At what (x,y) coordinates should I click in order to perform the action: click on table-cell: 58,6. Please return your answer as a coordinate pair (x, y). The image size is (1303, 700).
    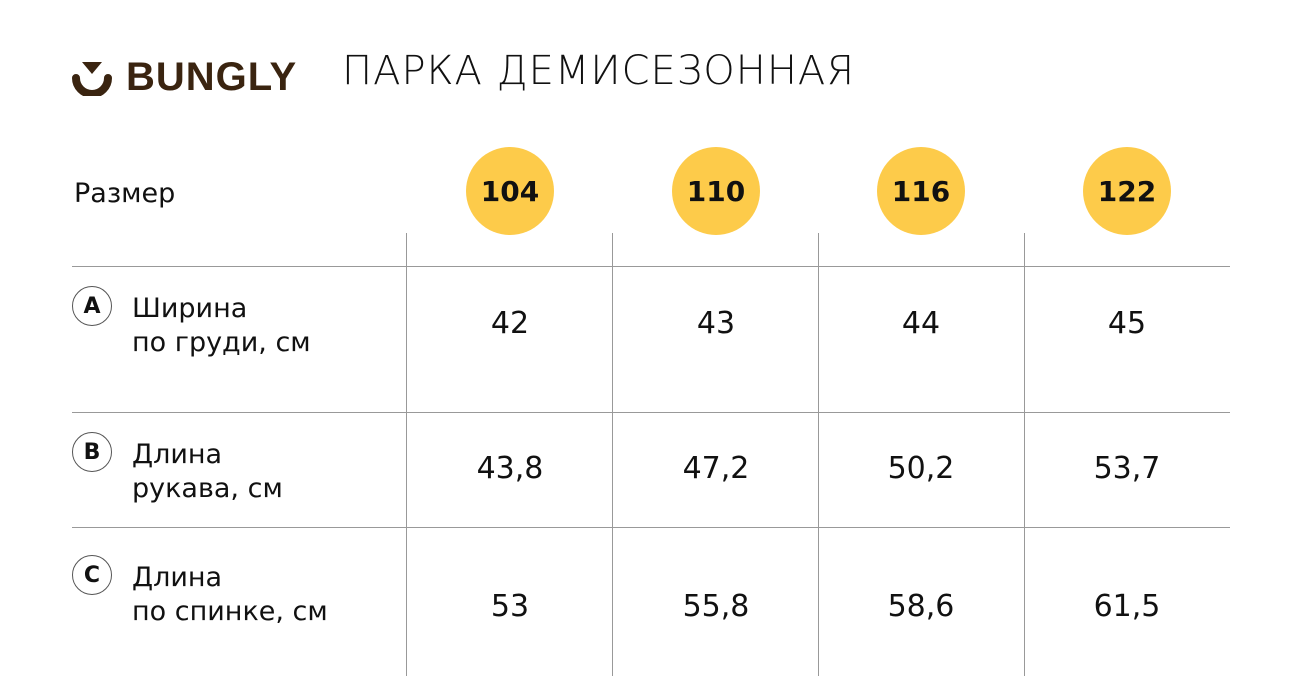
    Looking at the image, I should click on (921, 606).